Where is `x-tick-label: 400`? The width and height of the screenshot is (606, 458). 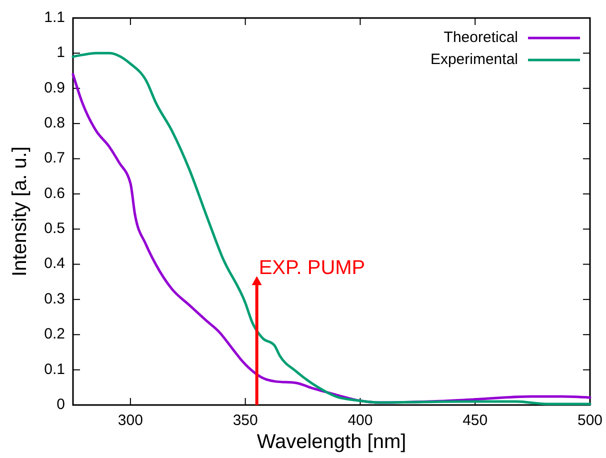
x-tick-label: 400 is located at coordinates (360, 420).